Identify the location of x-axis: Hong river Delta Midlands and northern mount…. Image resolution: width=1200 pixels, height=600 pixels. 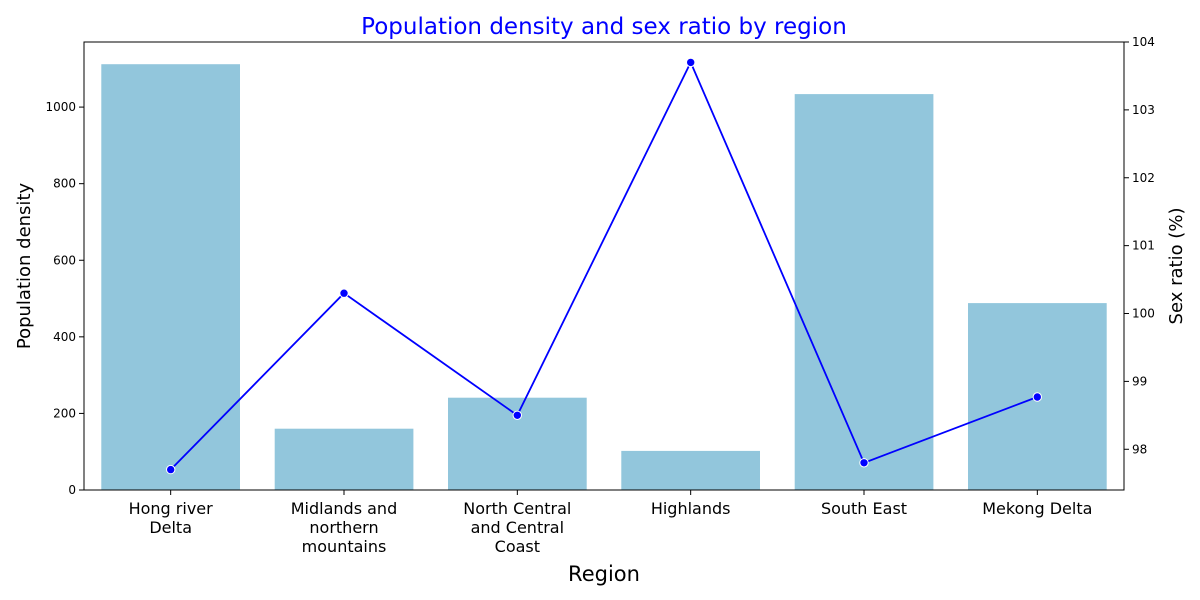
(610, 523).